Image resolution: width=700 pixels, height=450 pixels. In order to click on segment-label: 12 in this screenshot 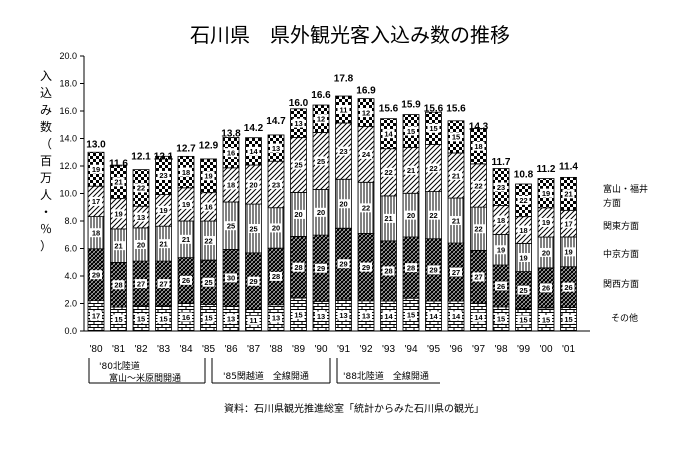, I will do `click(366, 112)`.